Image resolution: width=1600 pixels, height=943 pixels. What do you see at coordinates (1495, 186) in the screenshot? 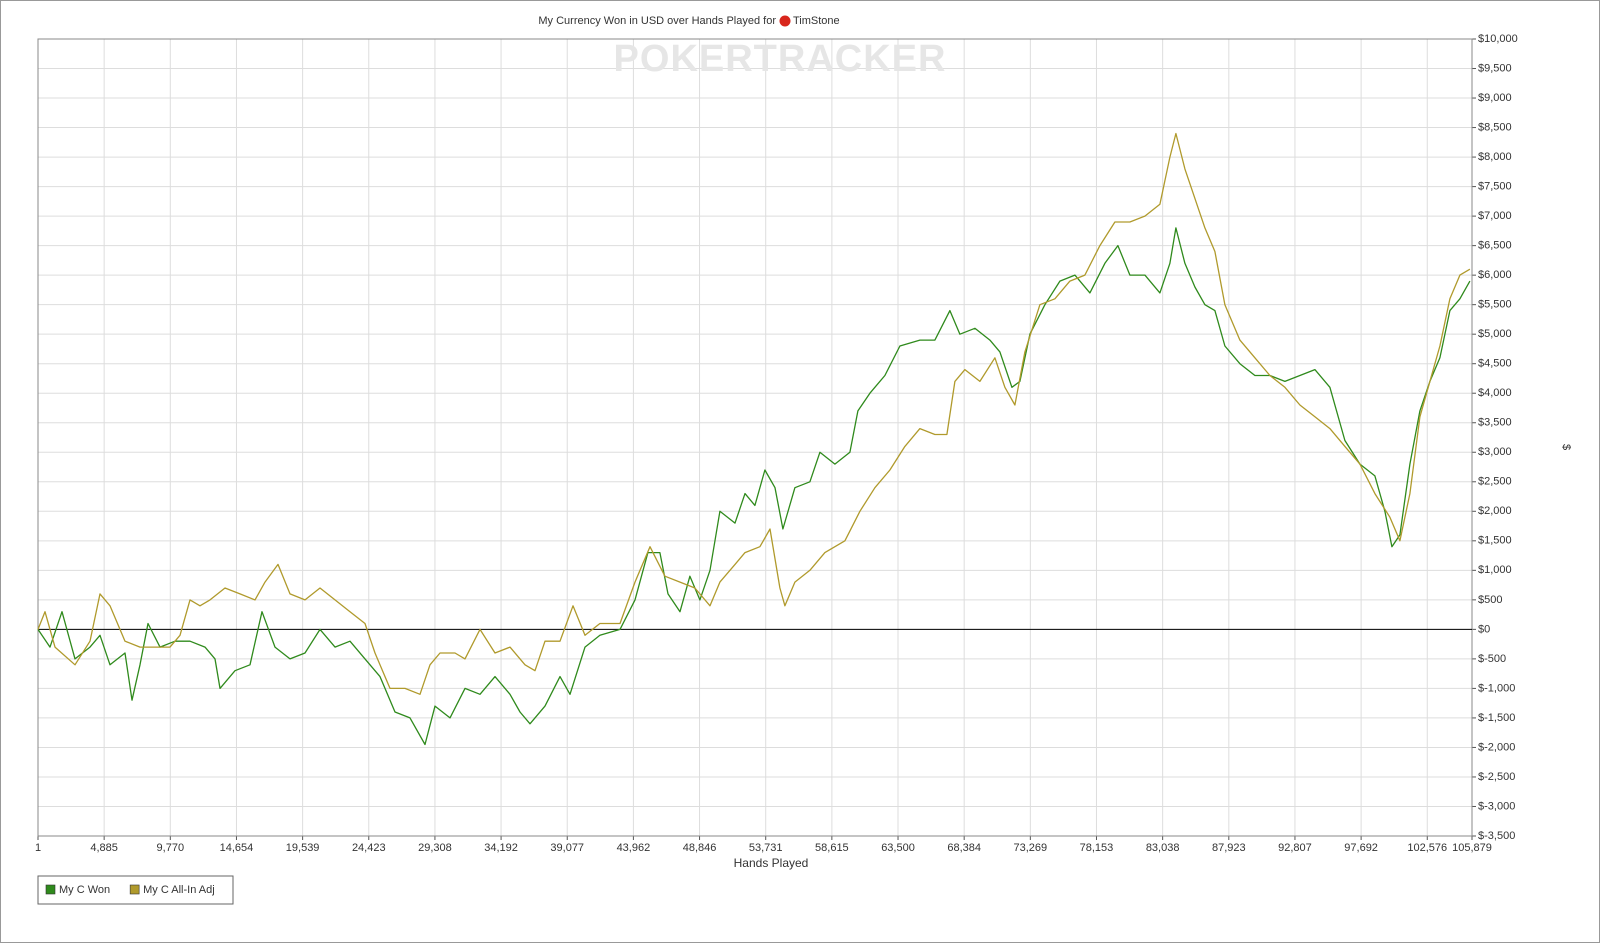
I see `y-tick-label: $7,500` at bounding box center [1495, 186].